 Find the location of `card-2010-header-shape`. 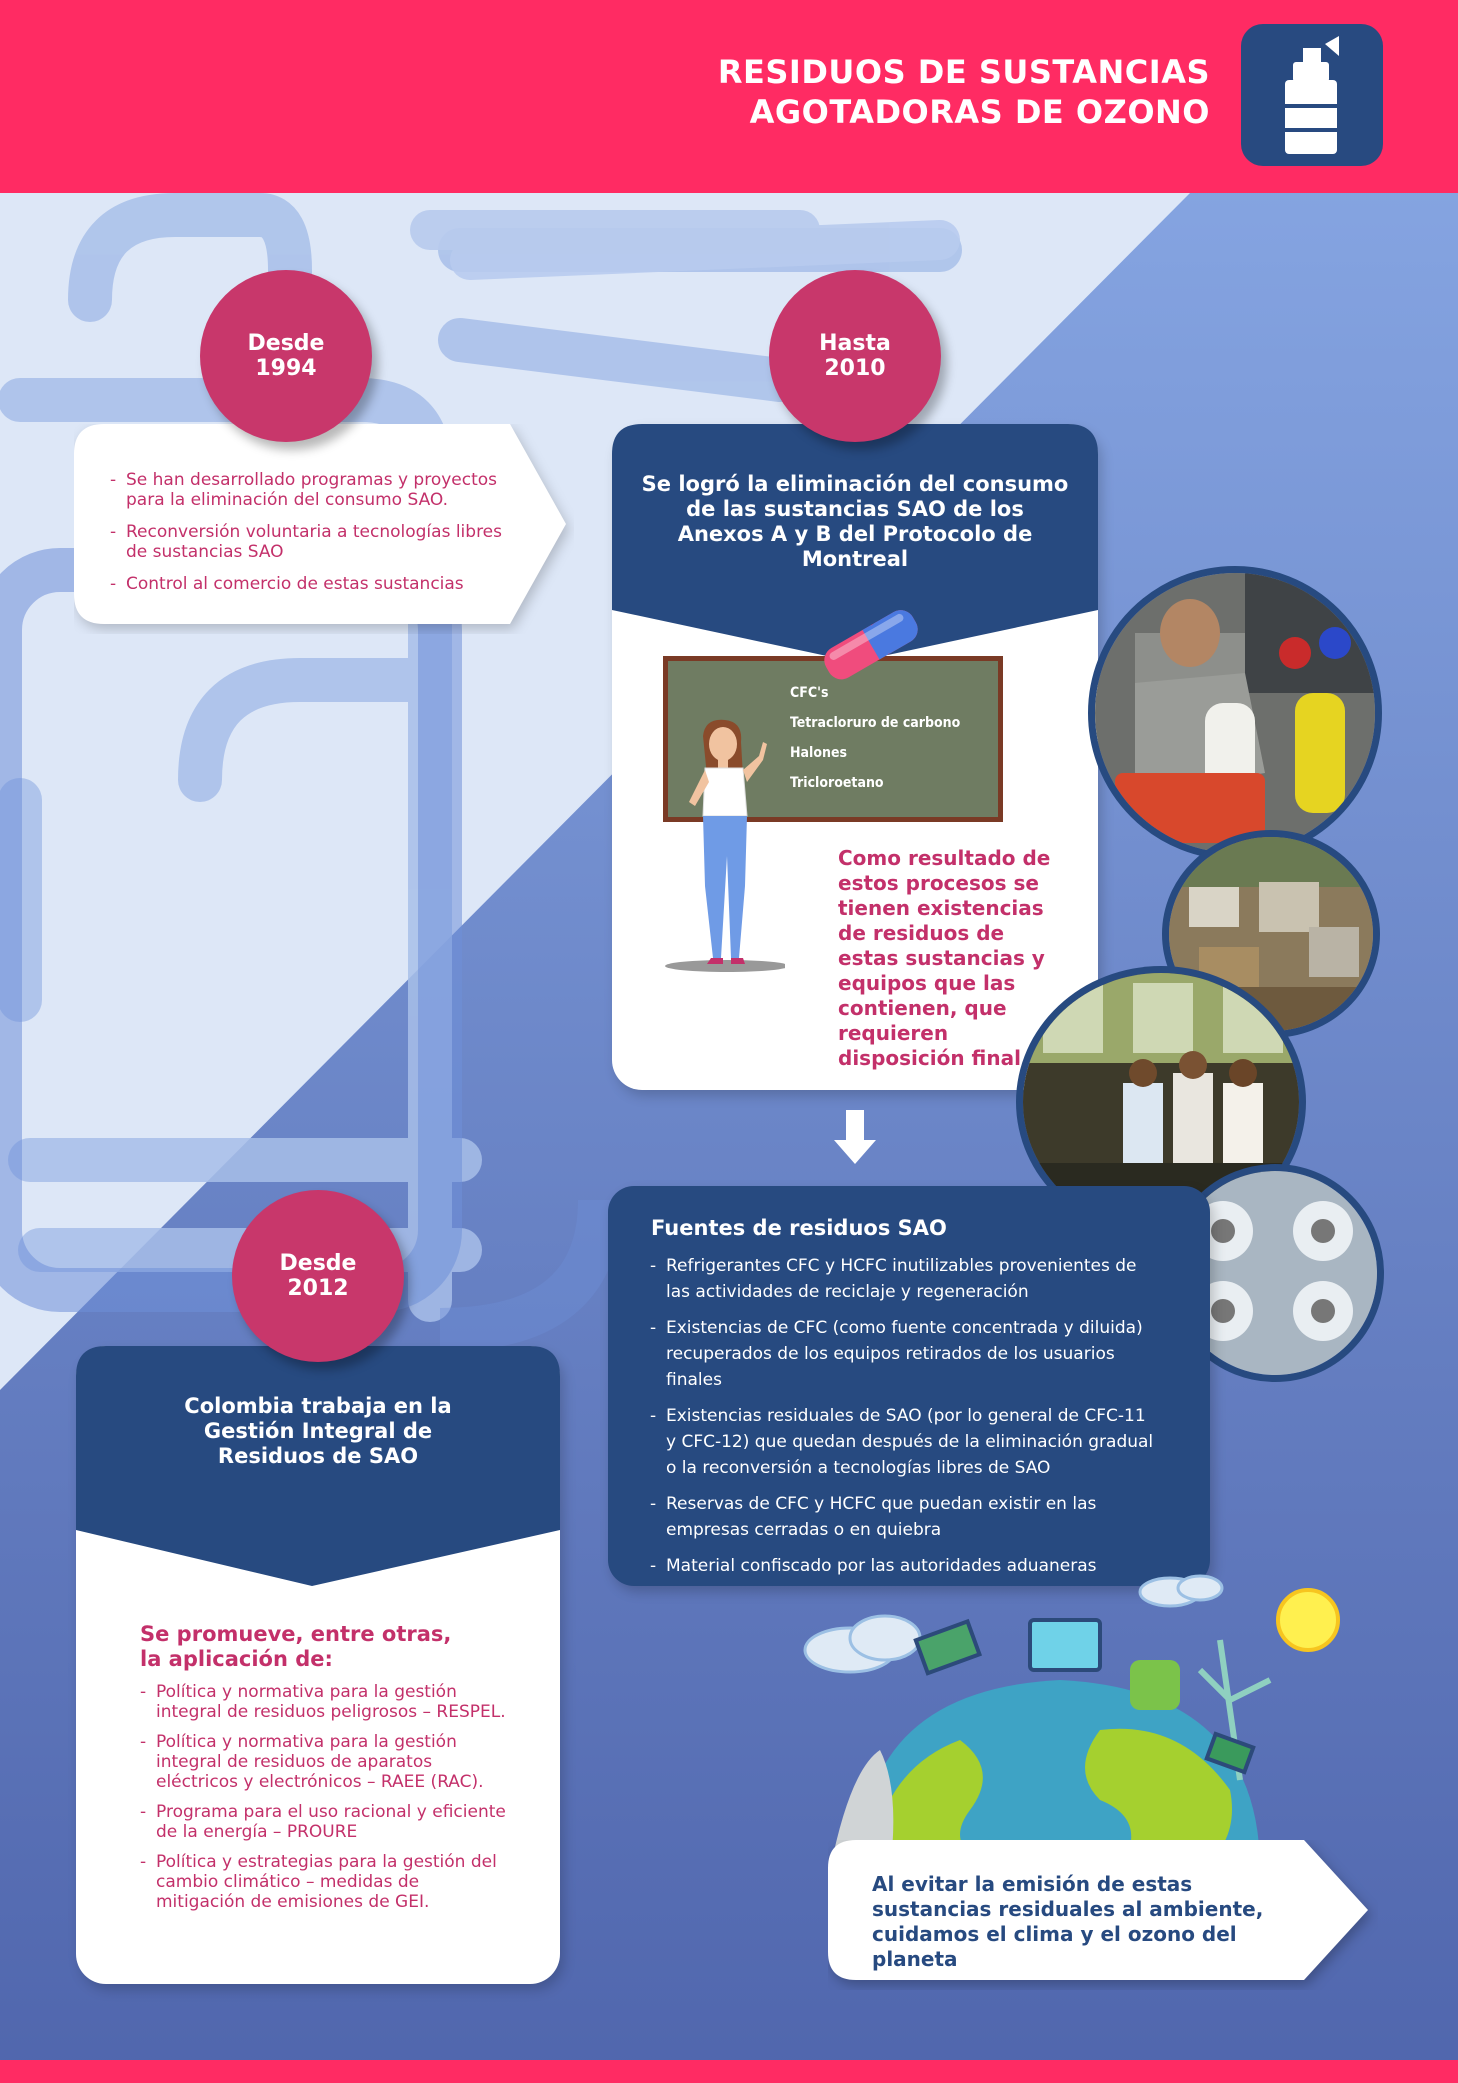

card-2010-header-shape is located at coordinates (855, 543).